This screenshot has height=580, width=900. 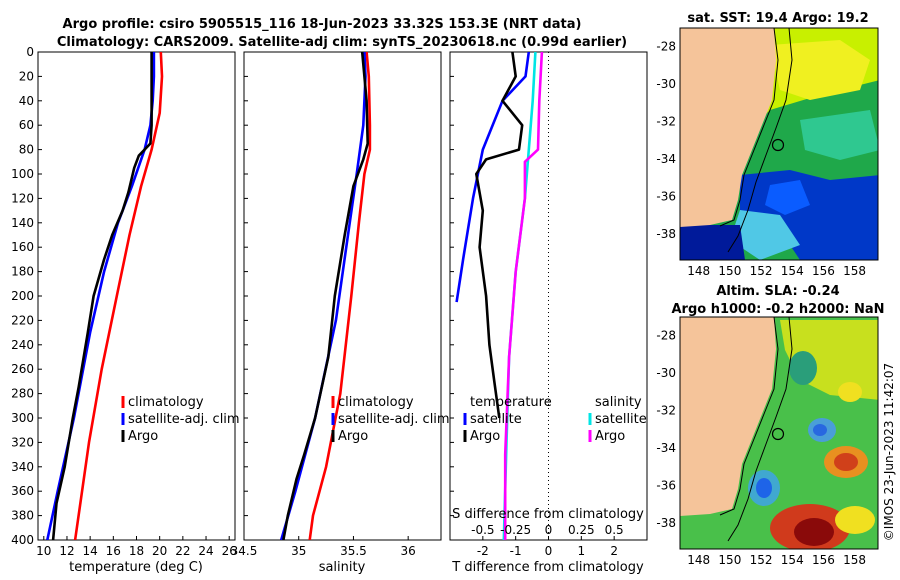 What do you see at coordinates (22, 491) in the screenshot?
I see `y-tick-label: 360` at bounding box center [22, 491].